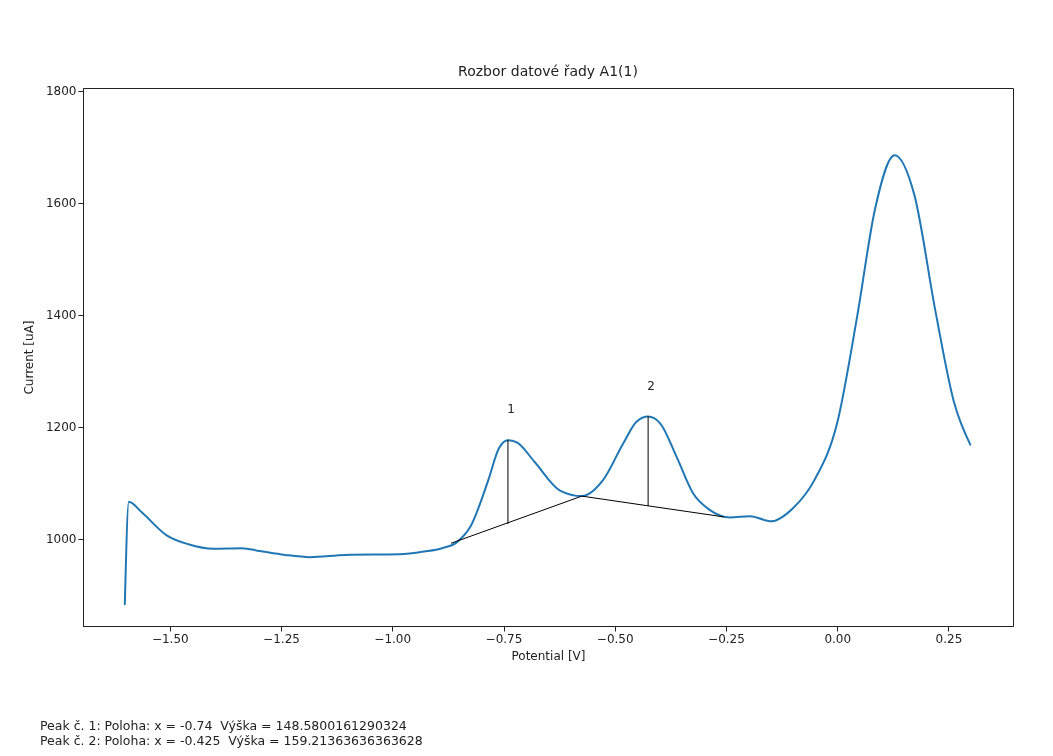 Image resolution: width=1053 pixels, height=756 pixels. I want to click on text: Peak č. 1: Poloha: x = -0.74 Výška = 148.5800161290324, so click(223, 725).